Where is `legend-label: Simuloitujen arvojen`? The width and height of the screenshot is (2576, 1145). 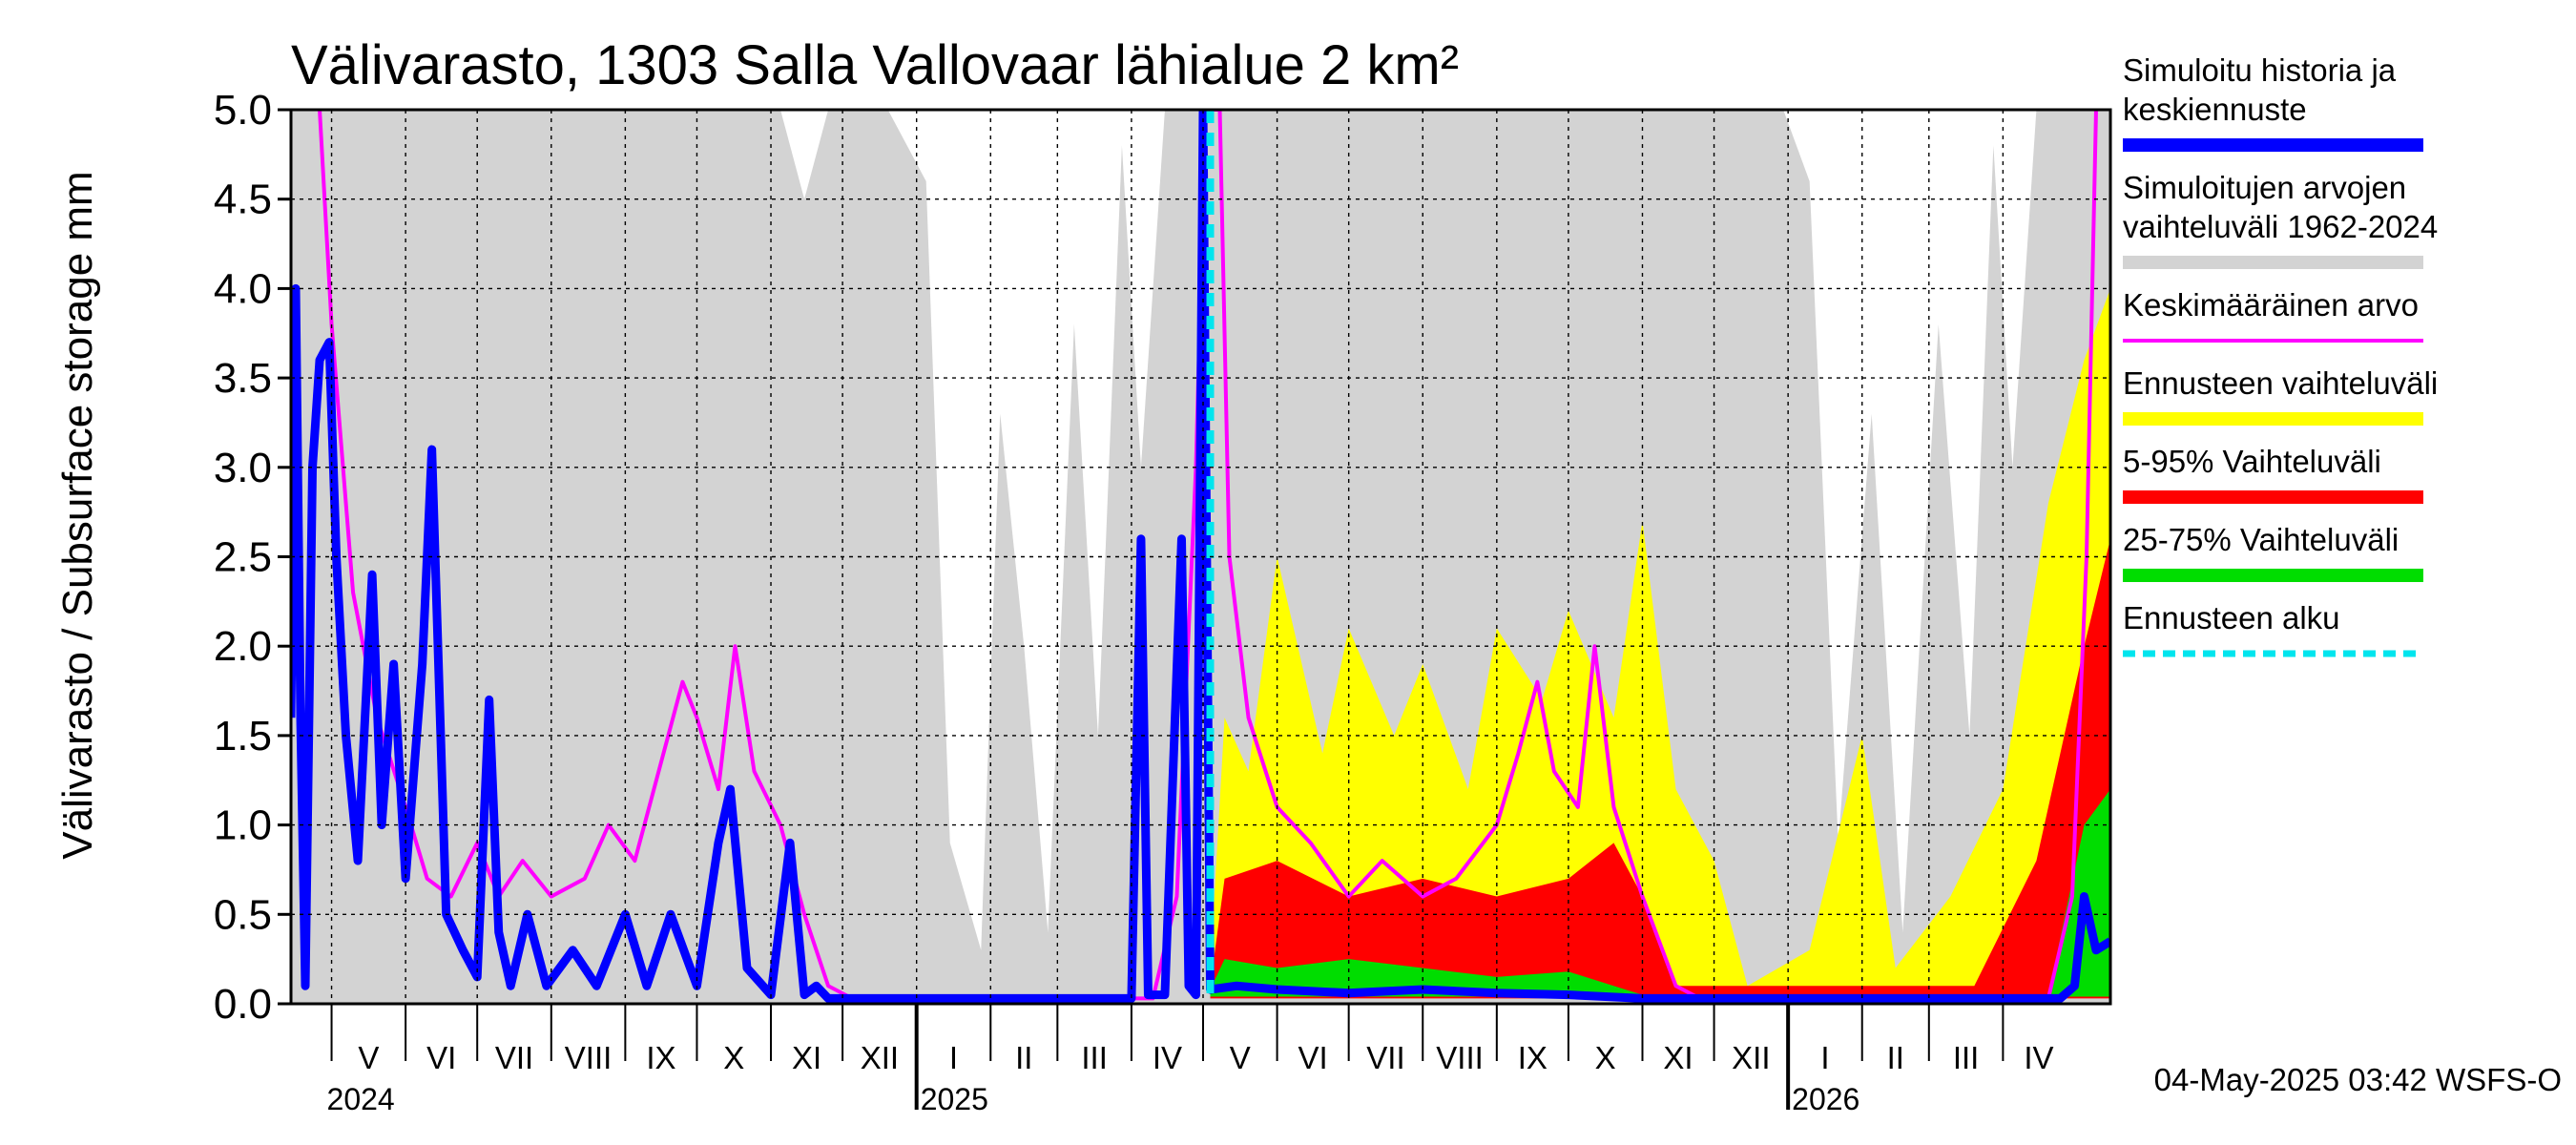
legend-label: Simuloitujen arvojen is located at coordinates (2264, 187).